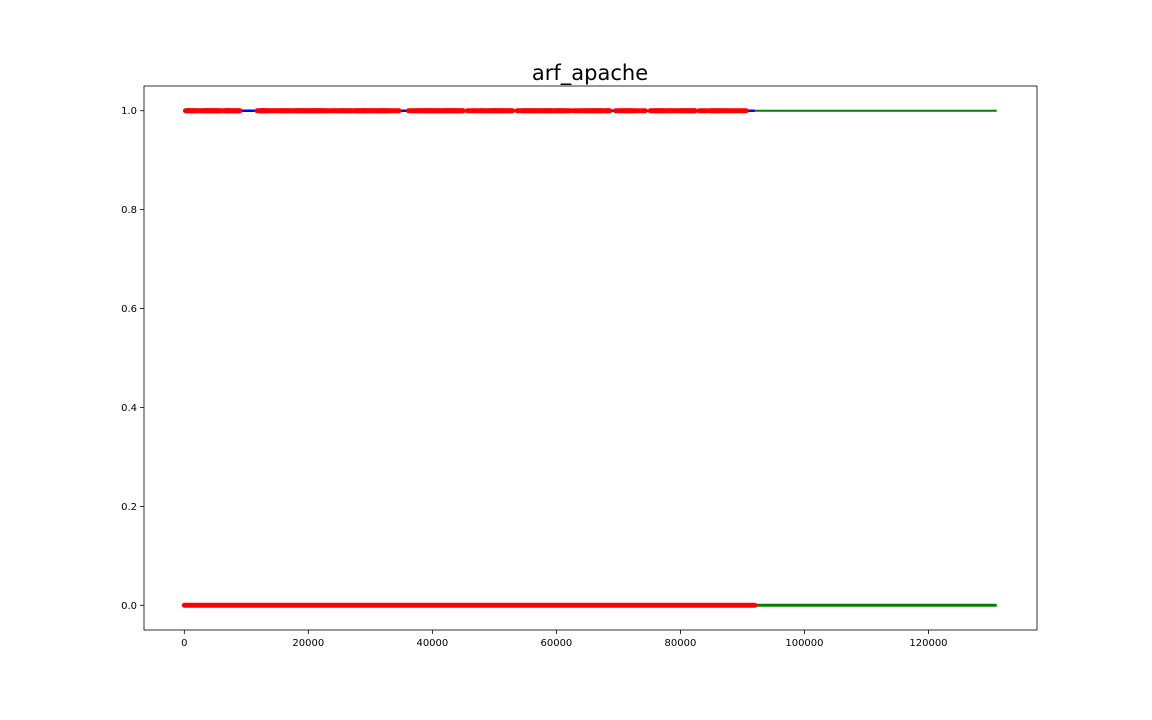 The image size is (1152, 720). I want to click on x-tick-label-6: 120000, so click(928, 643).